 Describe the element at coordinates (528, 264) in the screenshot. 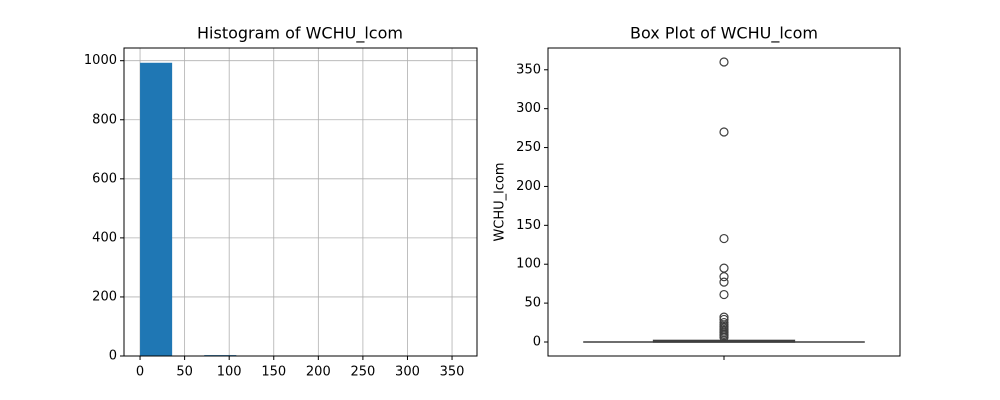

I see `y-tick-label: 100` at that location.